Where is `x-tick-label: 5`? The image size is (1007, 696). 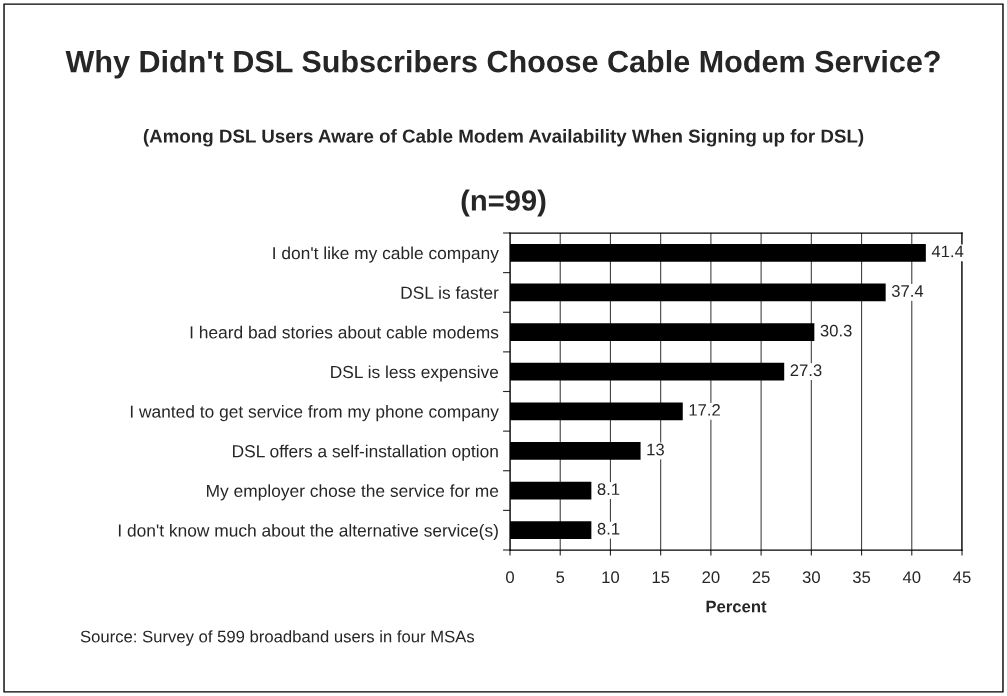
x-tick-label: 5 is located at coordinates (560, 577).